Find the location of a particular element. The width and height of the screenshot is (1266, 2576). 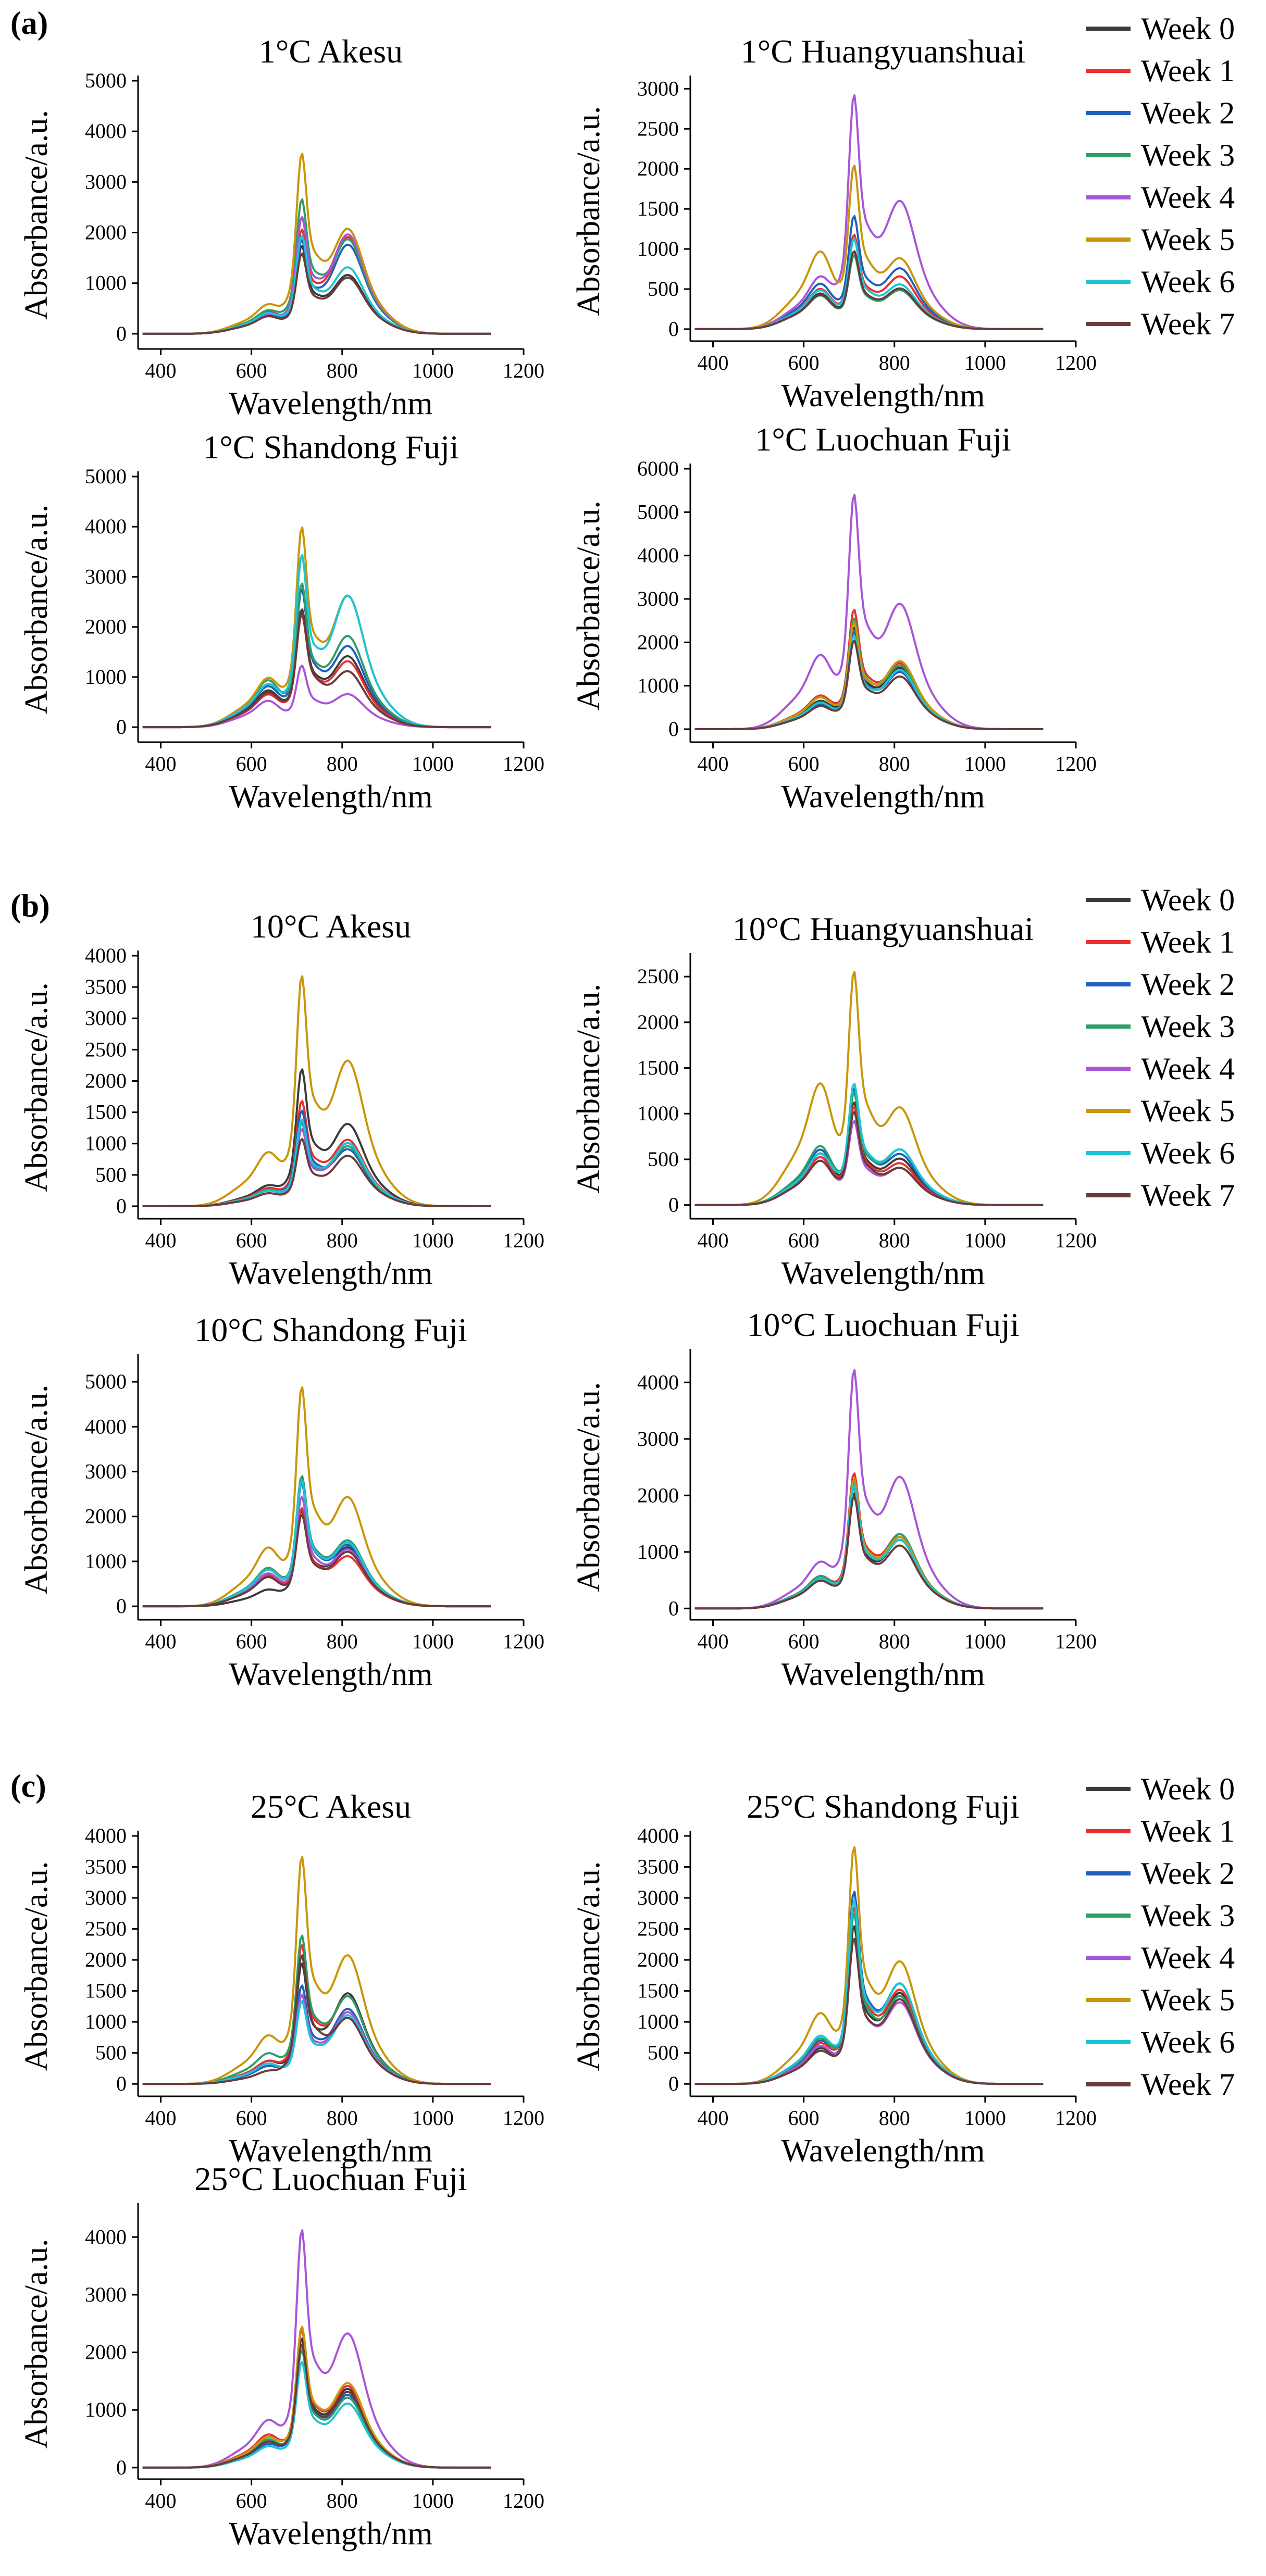

legend-label: Week 0 is located at coordinates (1188, 900).